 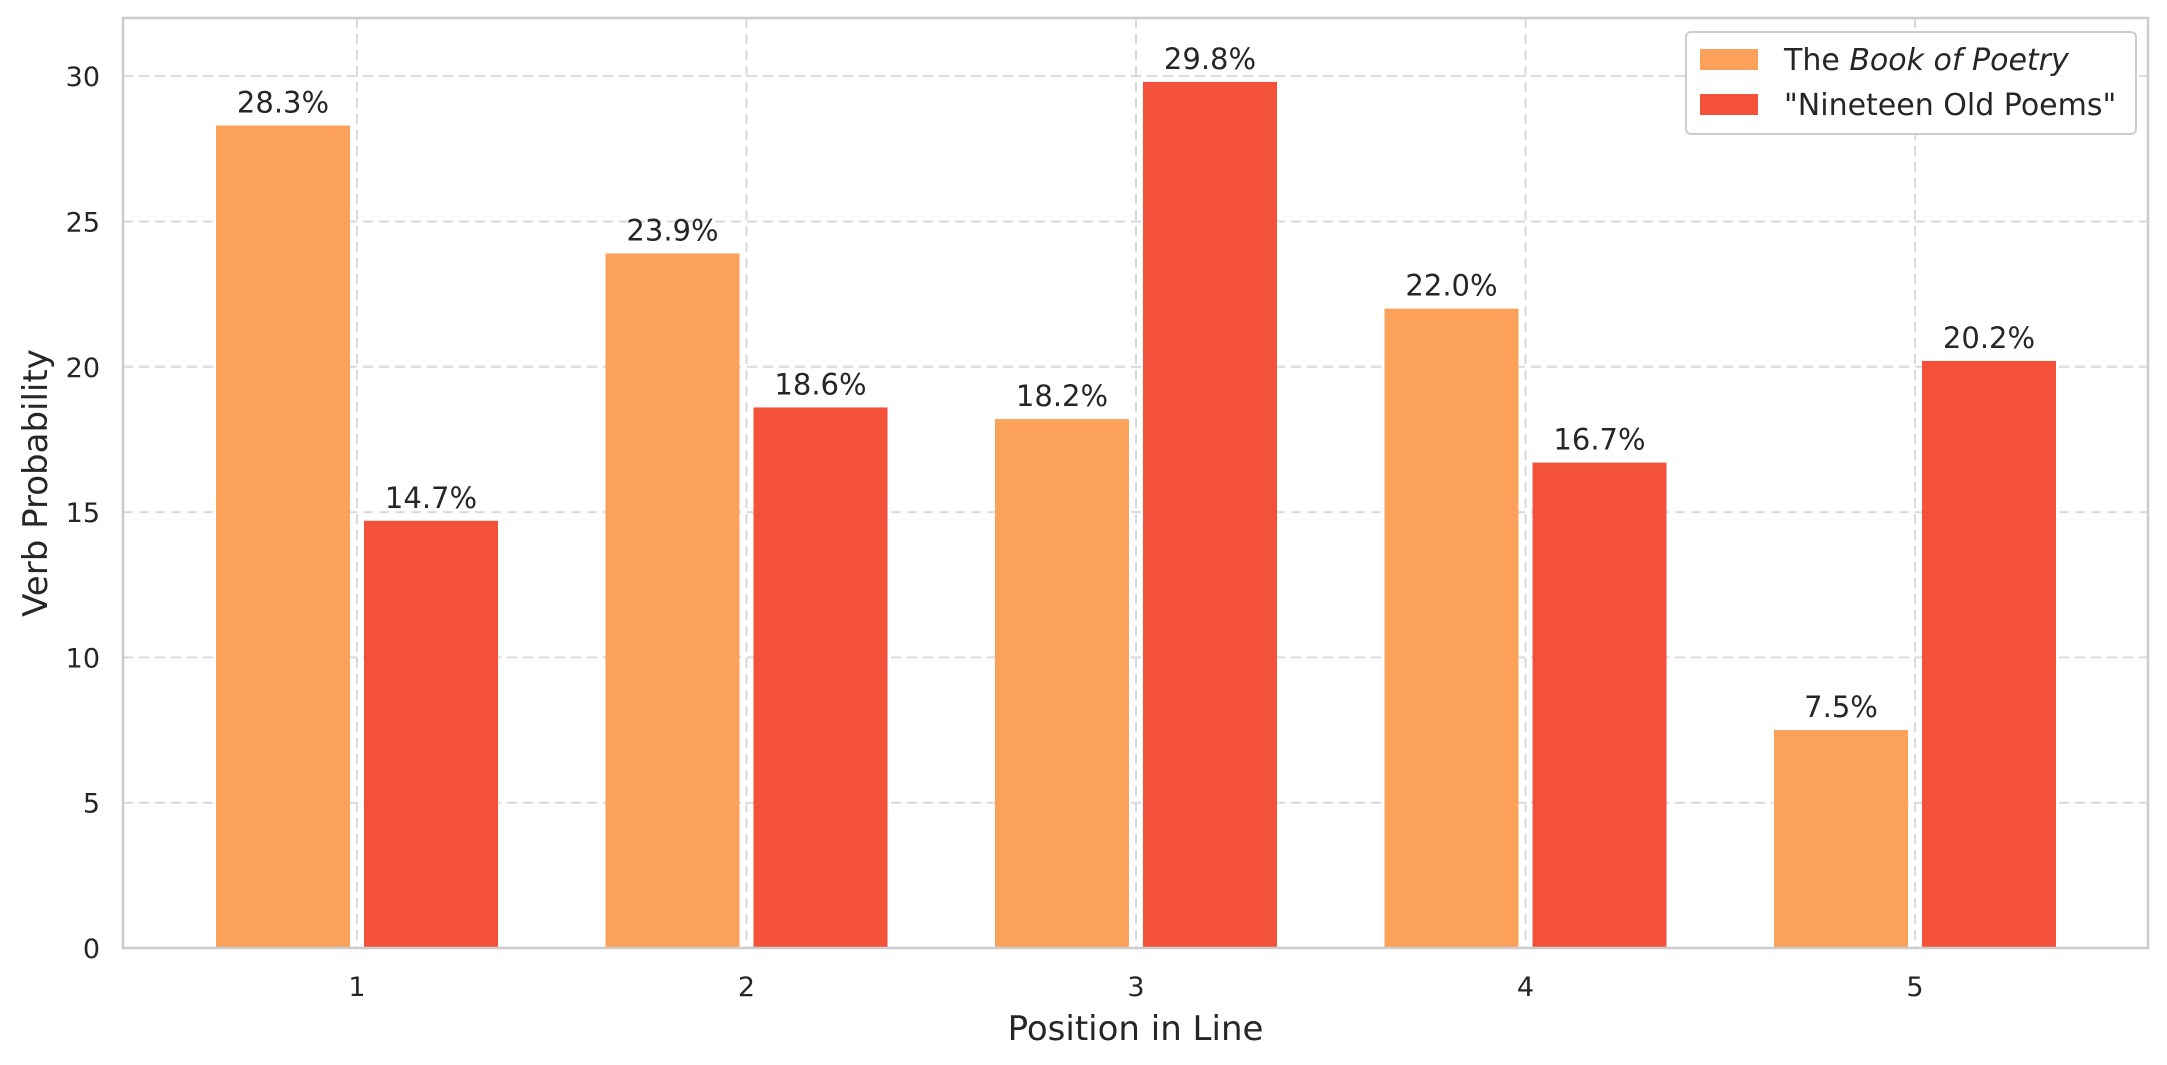 I want to click on y-axis-title: Verb Probability, so click(x=36, y=483).